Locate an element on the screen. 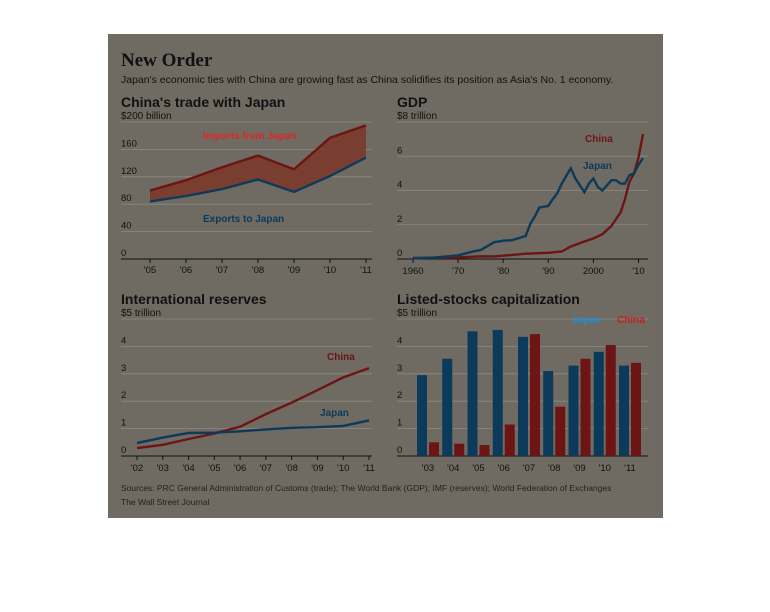 The height and width of the screenshot is (612, 770). reserves-japan-line is located at coordinates (253, 432).